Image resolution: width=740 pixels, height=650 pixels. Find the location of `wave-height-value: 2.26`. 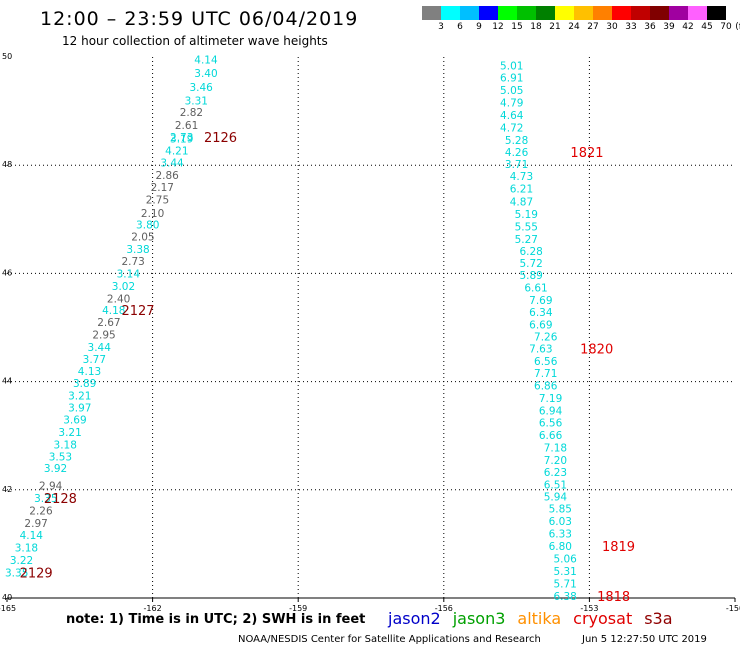

wave-height-value: 2.26 is located at coordinates (41, 511).